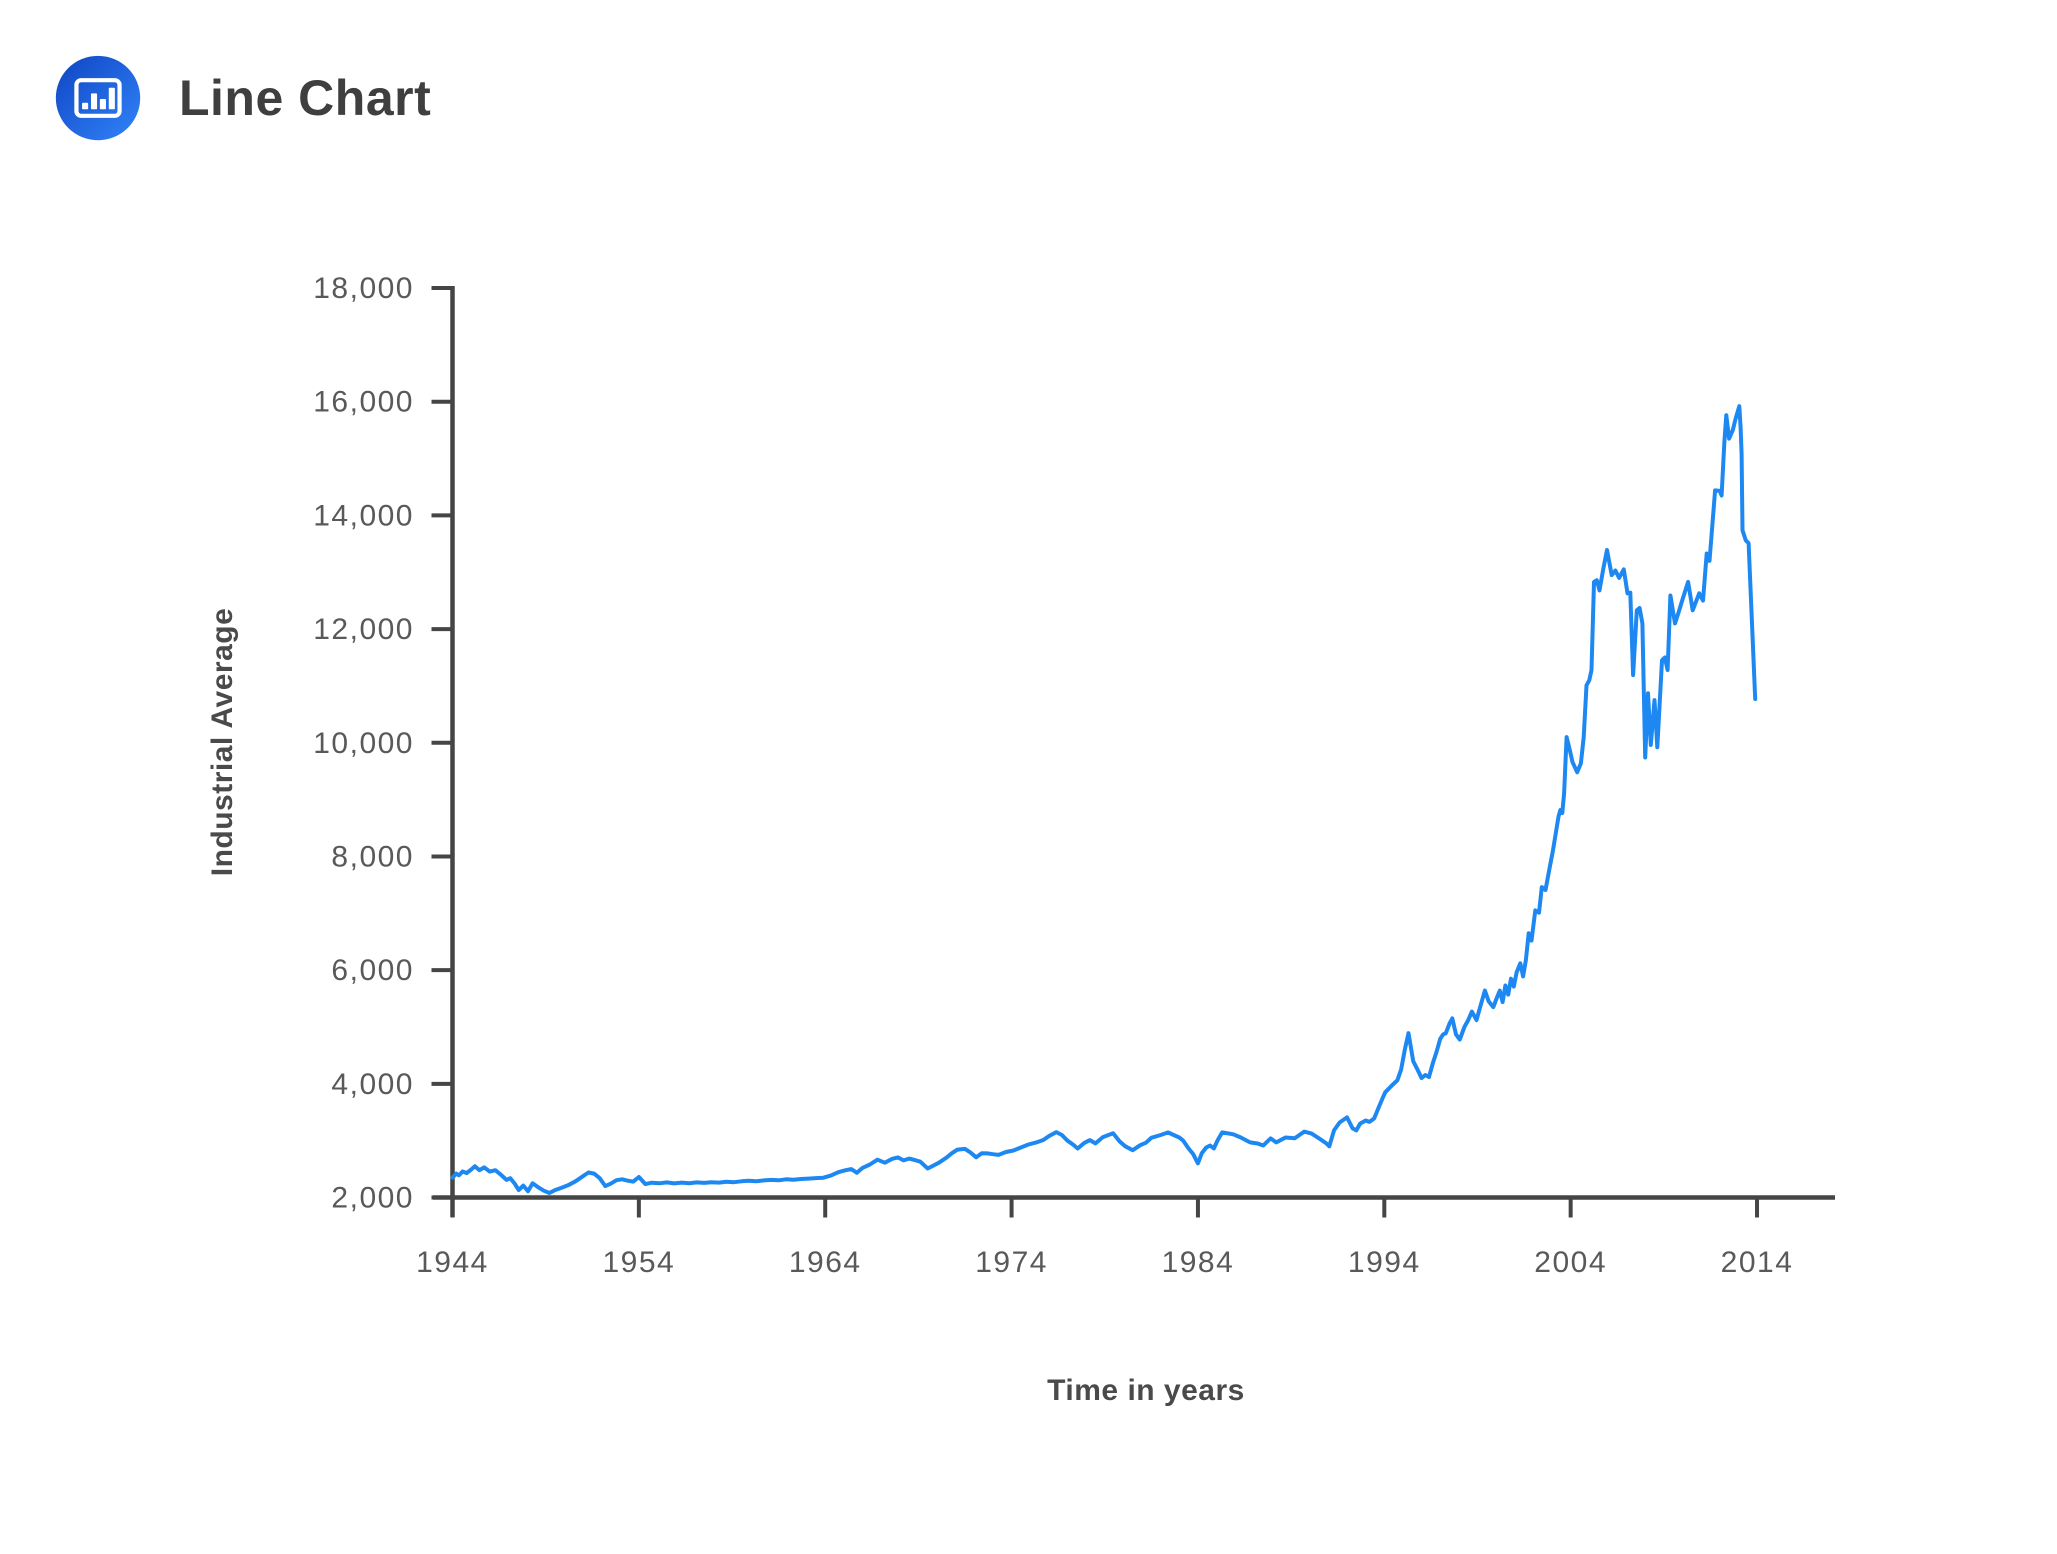 The height and width of the screenshot is (1554, 2057). Describe the element at coordinates (1570, 1262) in the screenshot. I see `x-tick-label: 2004` at that location.